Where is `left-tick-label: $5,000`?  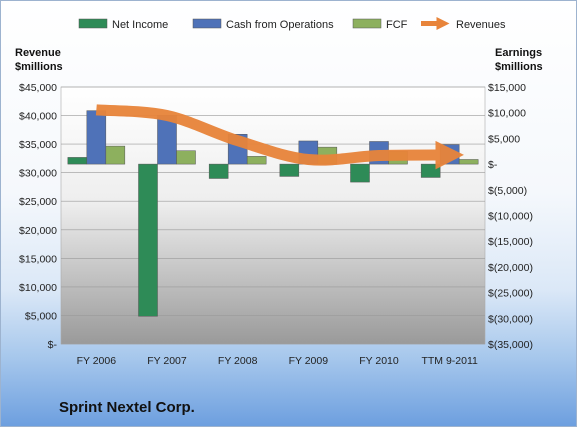 left-tick-label: $5,000 is located at coordinates (41, 316).